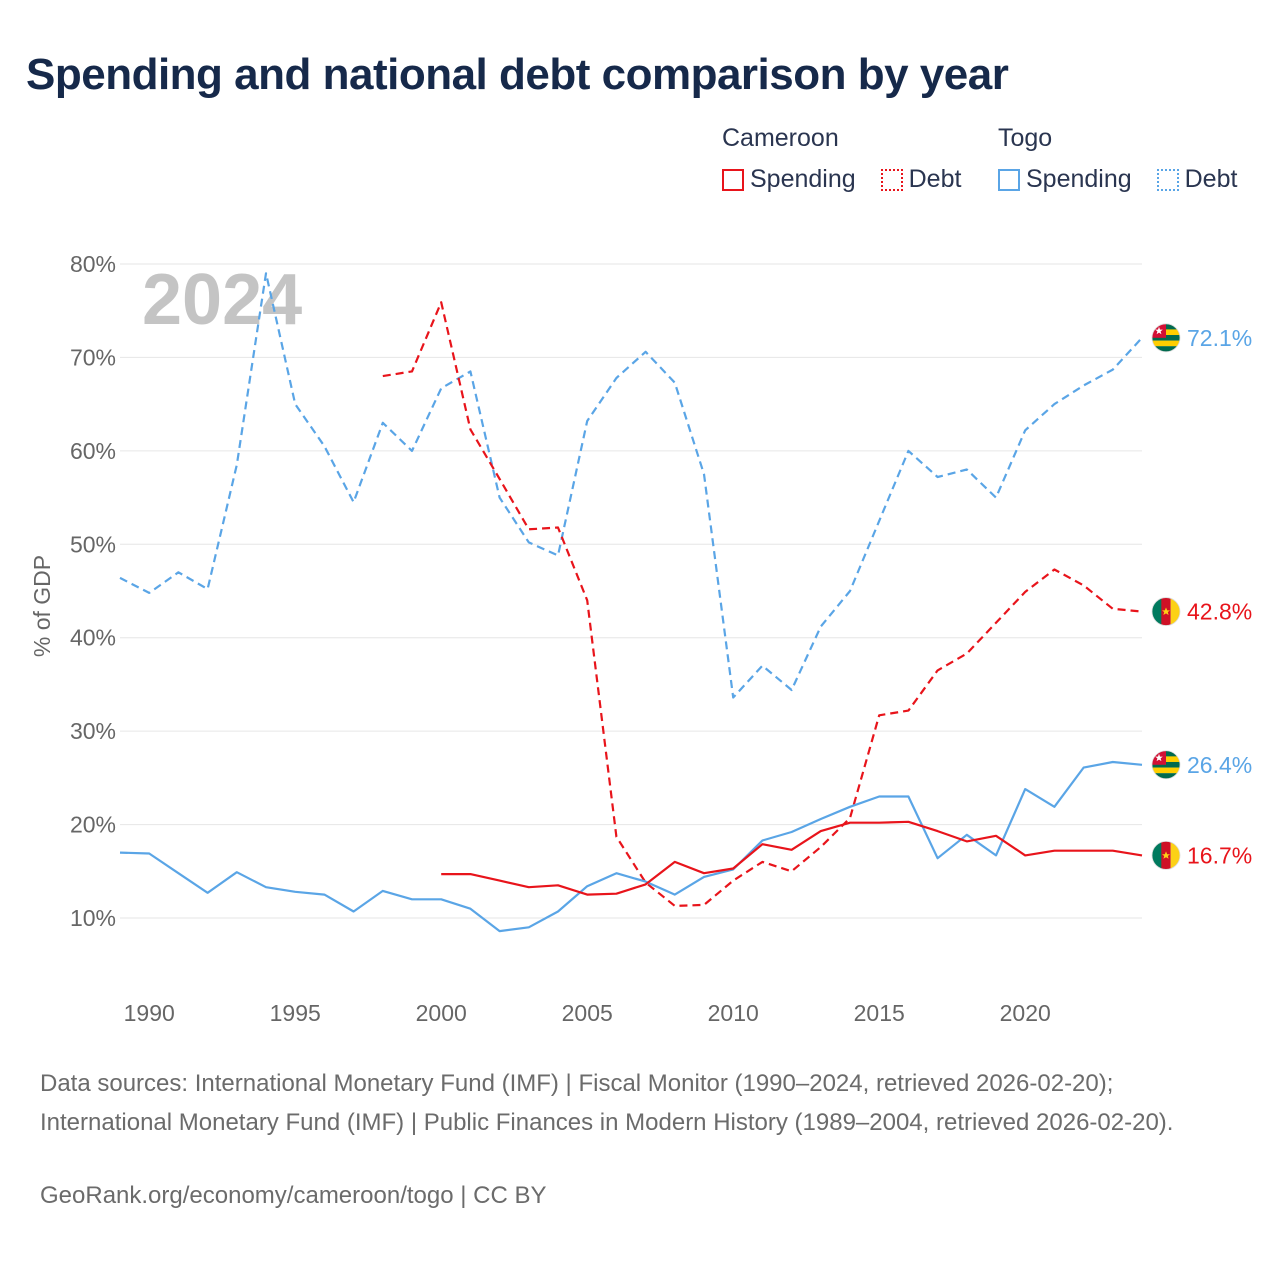  What do you see at coordinates (1025, 1013) in the screenshot?
I see `x-tick-label: 2020` at bounding box center [1025, 1013].